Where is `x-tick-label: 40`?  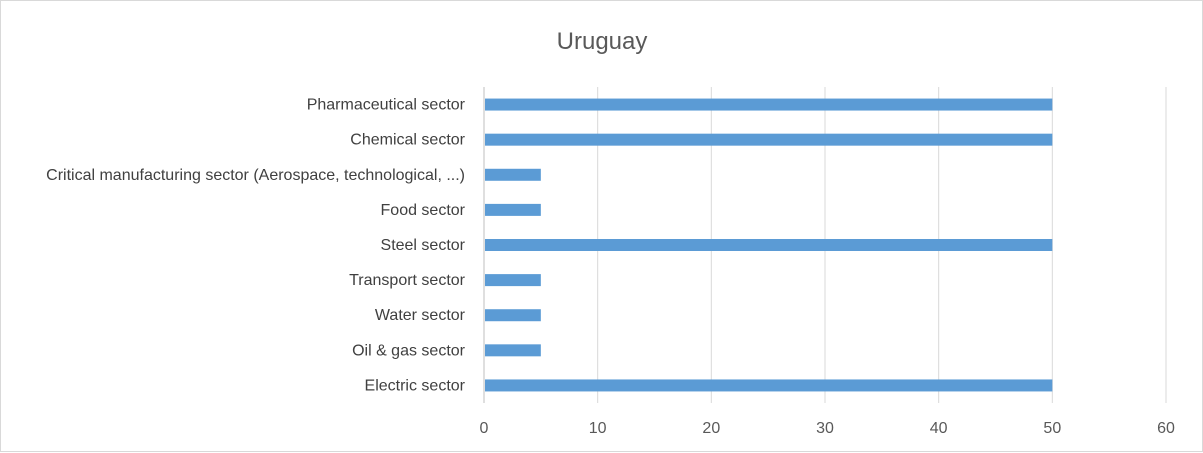
x-tick-label: 40 is located at coordinates (939, 428).